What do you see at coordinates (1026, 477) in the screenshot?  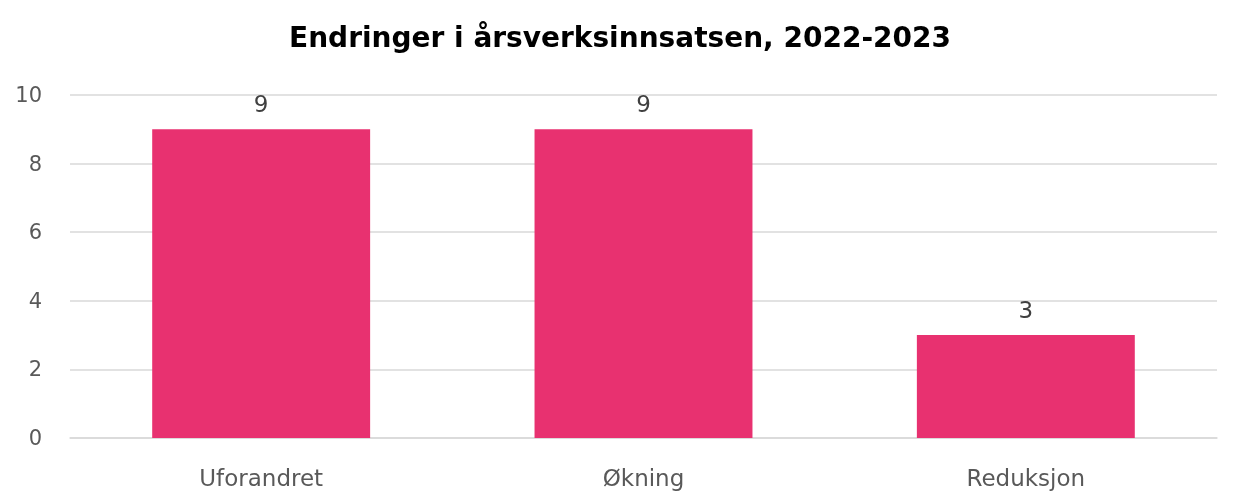 I see `x-tick-label: Reduksjon` at bounding box center [1026, 477].